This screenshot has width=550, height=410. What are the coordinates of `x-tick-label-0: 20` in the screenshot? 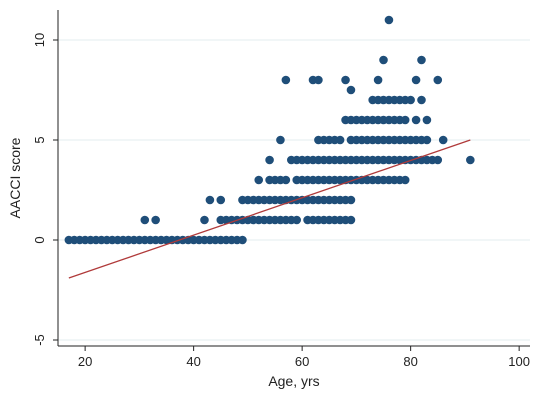 It's located at (85, 361).